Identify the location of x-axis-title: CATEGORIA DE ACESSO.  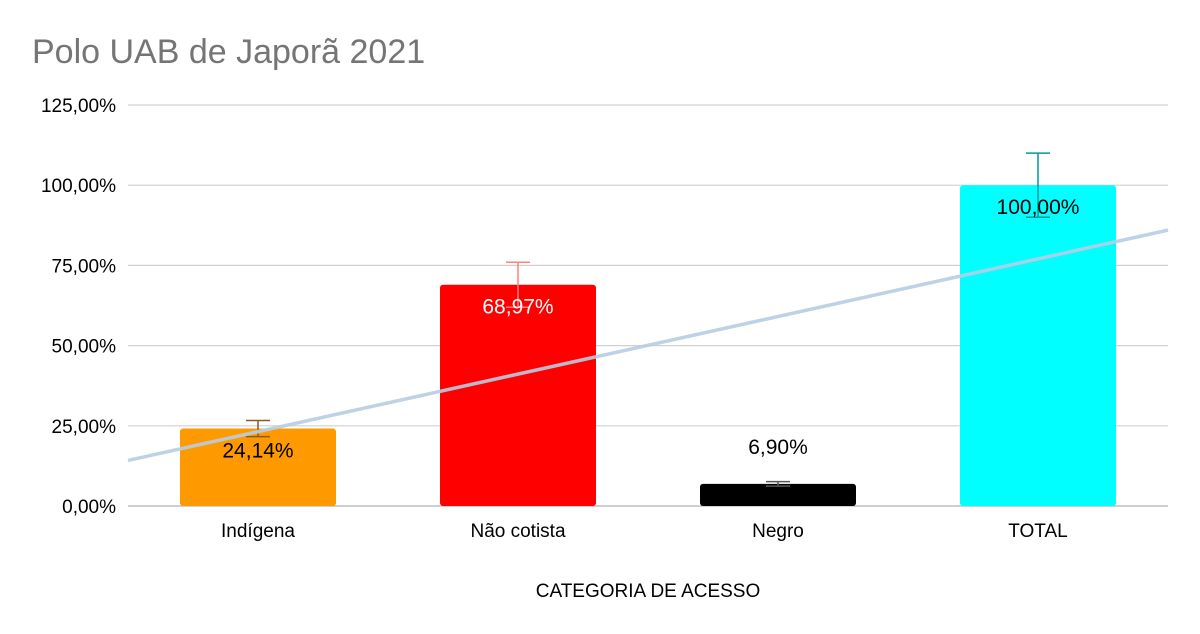
(648, 591).